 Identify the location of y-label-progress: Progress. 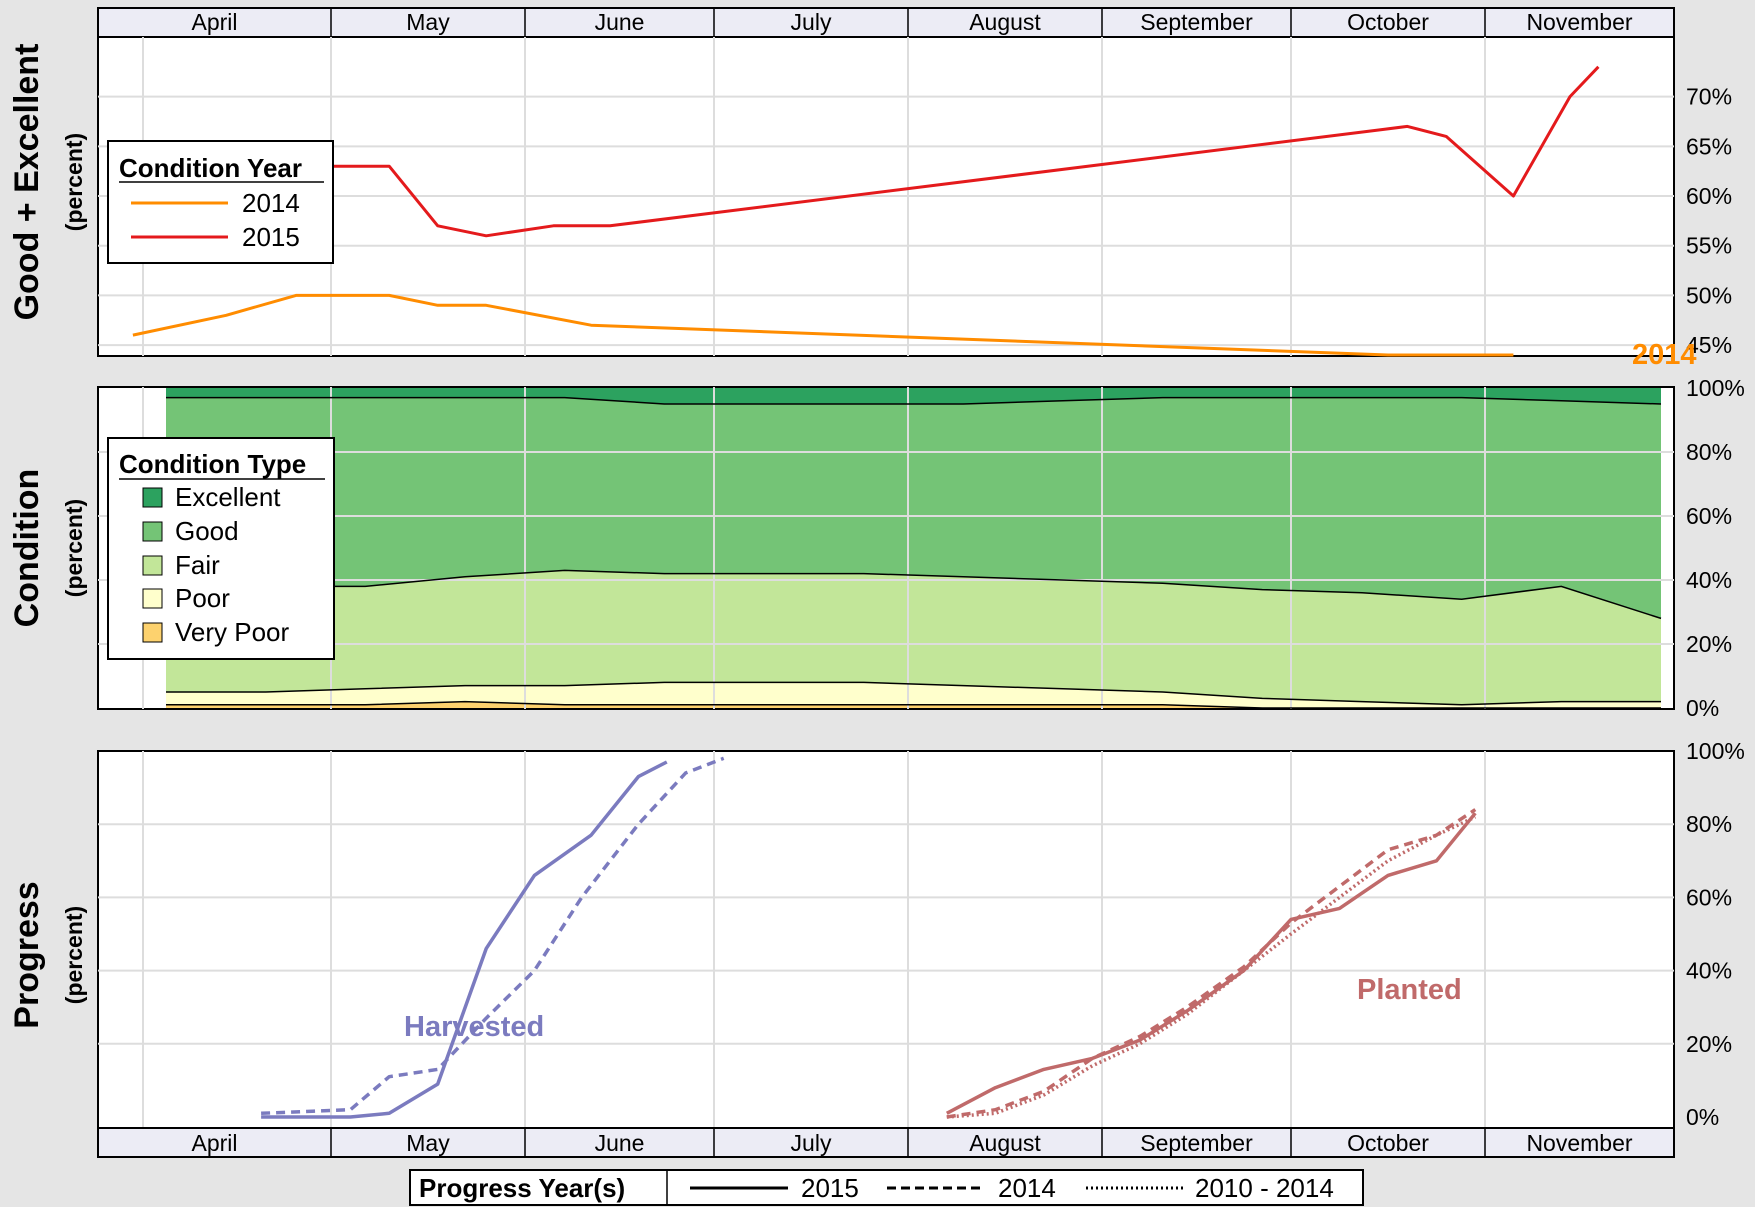
(27, 954).